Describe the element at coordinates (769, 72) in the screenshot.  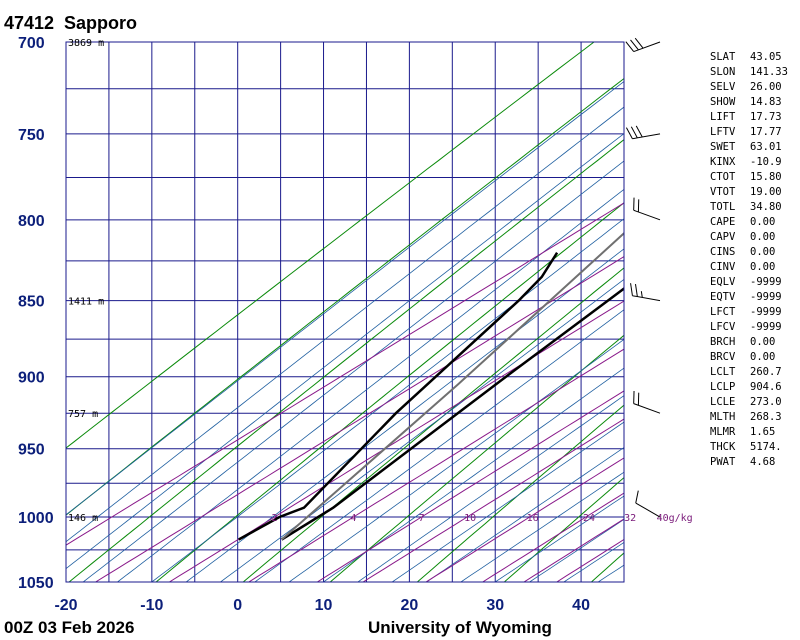
I see `index-value: 141.33` at that location.